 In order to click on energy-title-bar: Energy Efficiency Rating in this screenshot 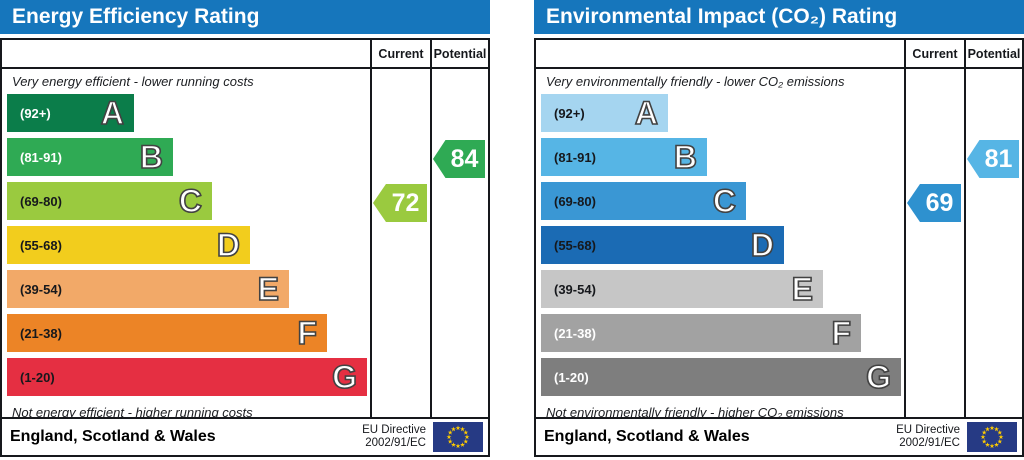, I will do `click(245, 17)`.